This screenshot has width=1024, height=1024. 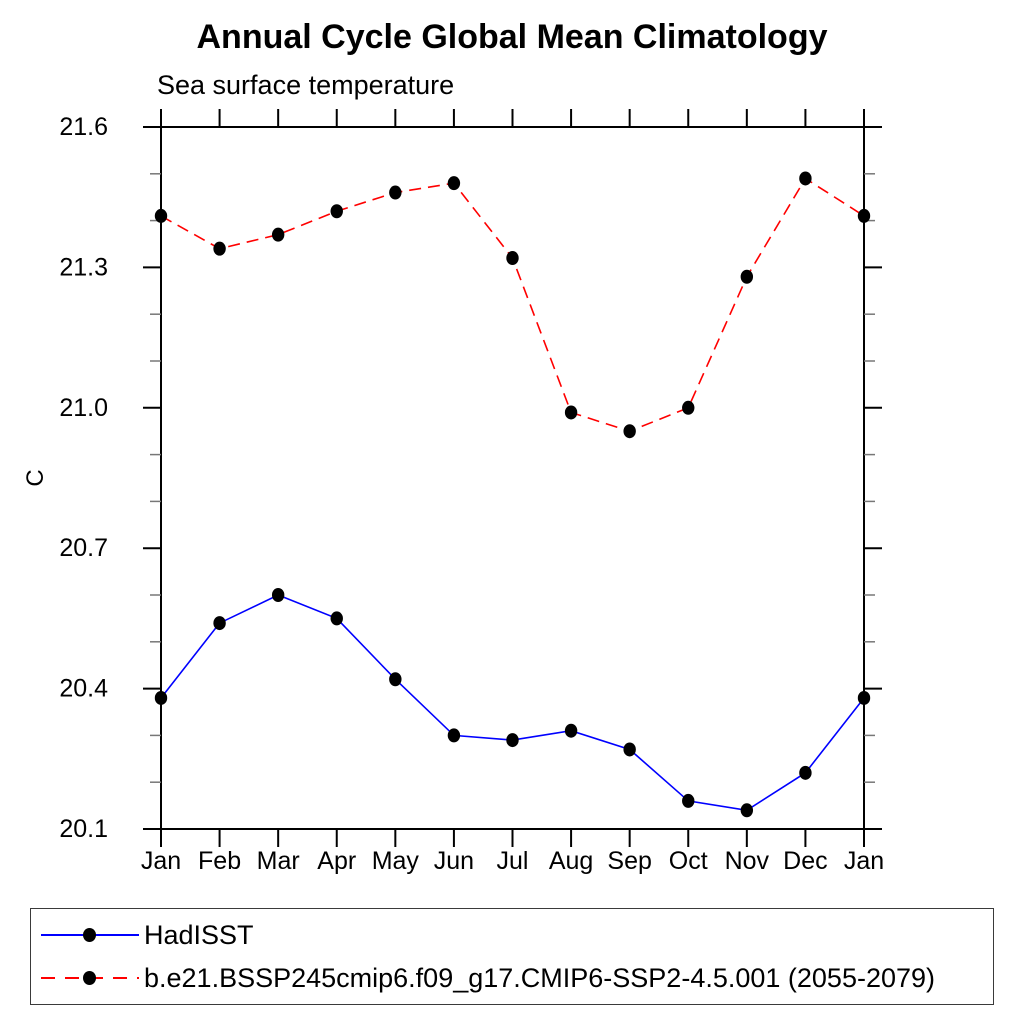 I want to click on svg-text: Jun, so click(x=454, y=861).